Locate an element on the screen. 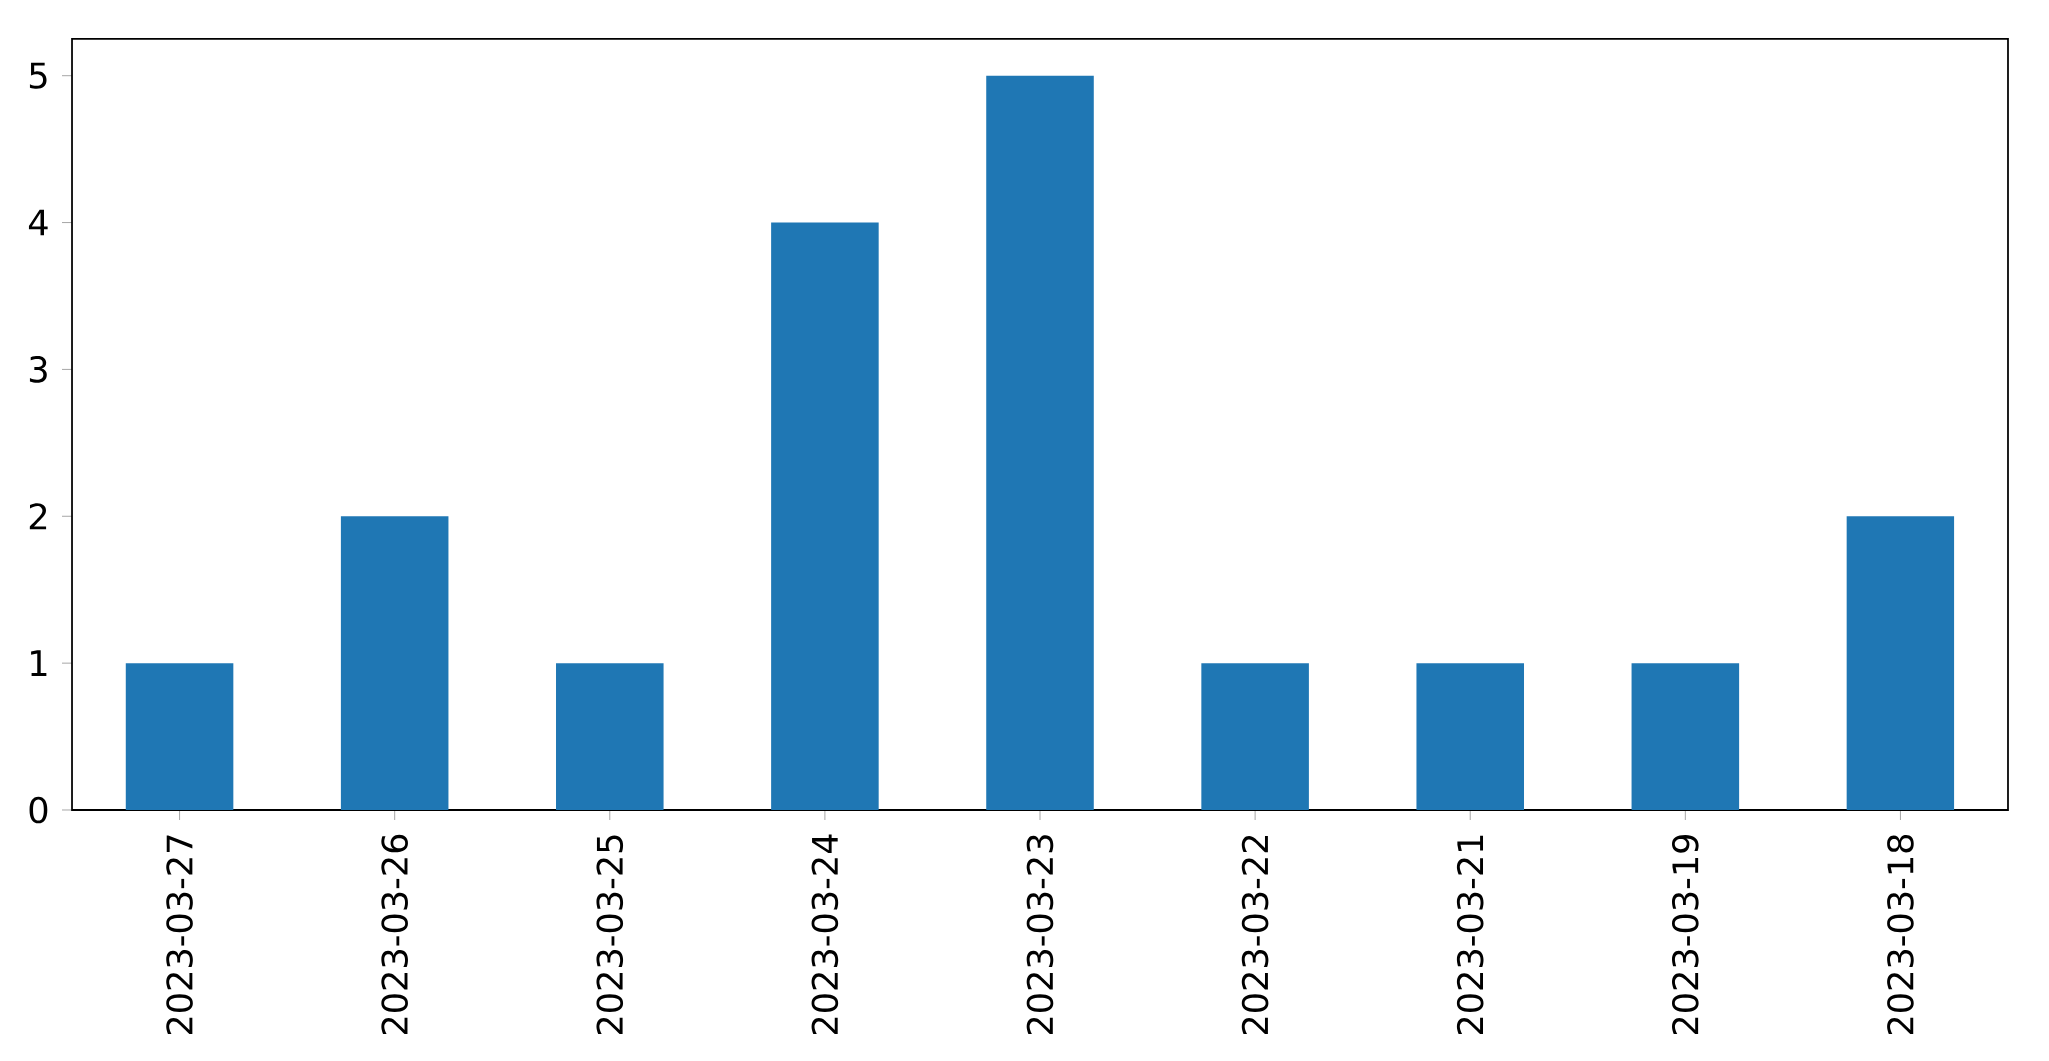 Image resolution: width=2049 pixels, height=1061 pixels. y-tick-label: 3 is located at coordinates (38, 369).